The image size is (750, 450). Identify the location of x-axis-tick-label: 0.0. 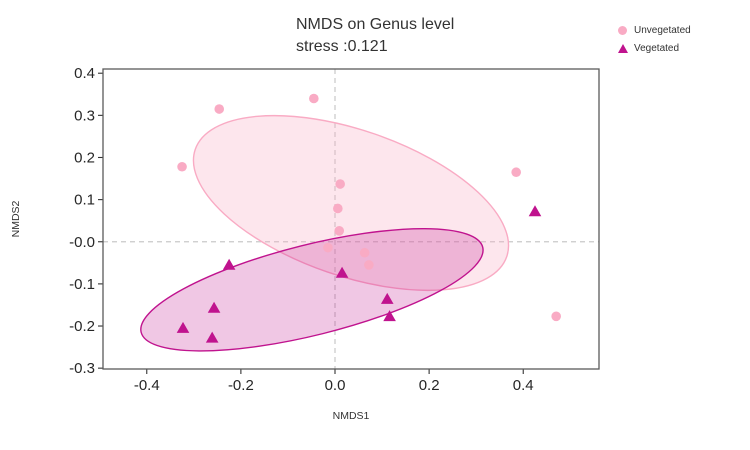
(335, 385).